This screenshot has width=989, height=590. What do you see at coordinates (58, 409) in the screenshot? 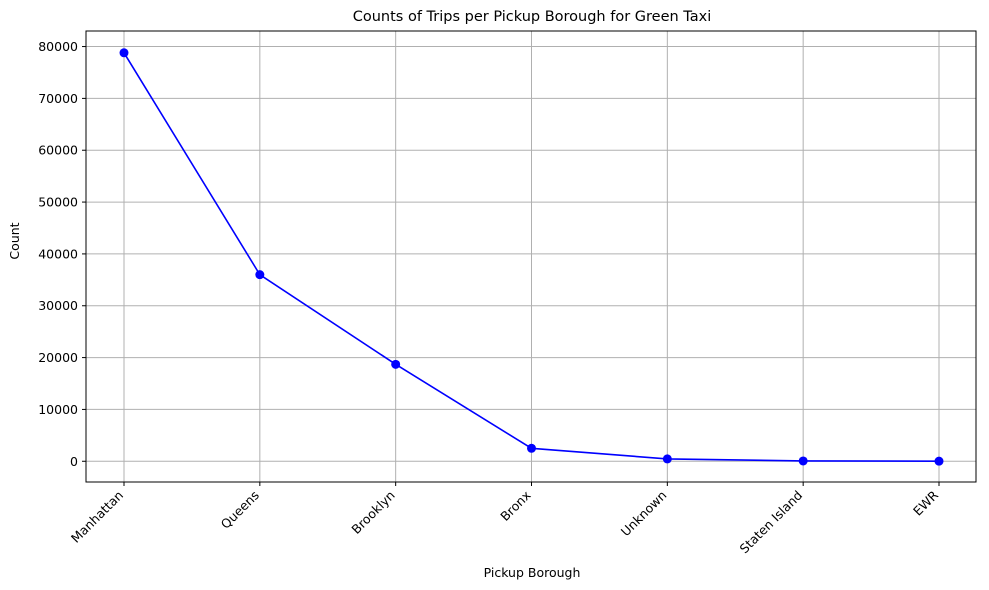
I see `y-tick-label: 10000` at bounding box center [58, 409].